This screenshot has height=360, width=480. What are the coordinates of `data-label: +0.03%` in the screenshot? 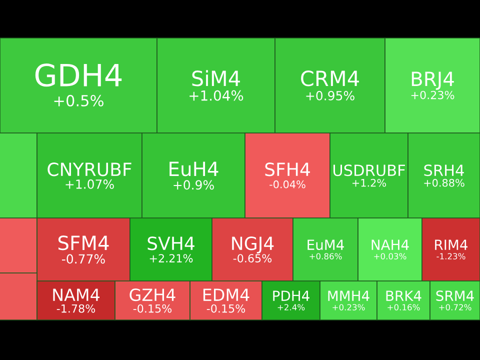 It's located at (390, 256).